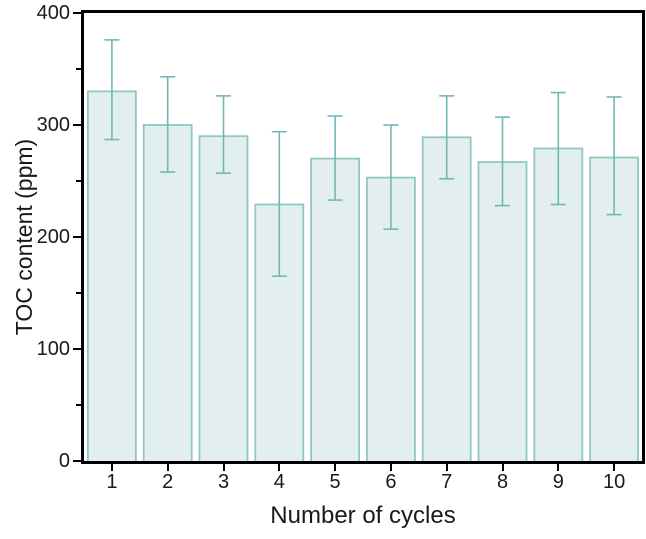  I want to click on y-tick-label: 0, so click(64, 461).